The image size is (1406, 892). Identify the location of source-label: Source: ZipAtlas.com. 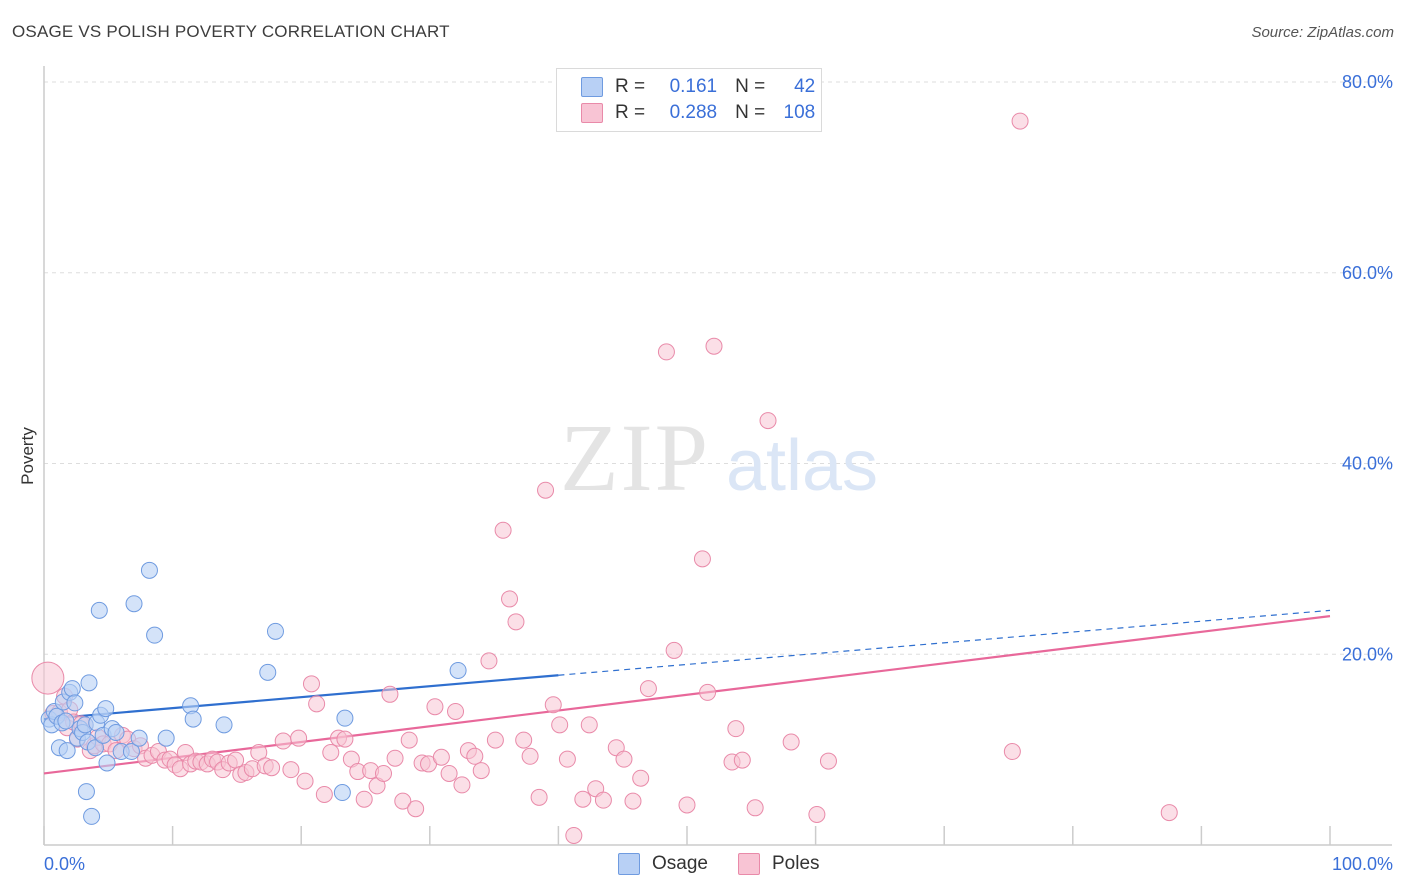
(1322, 32).